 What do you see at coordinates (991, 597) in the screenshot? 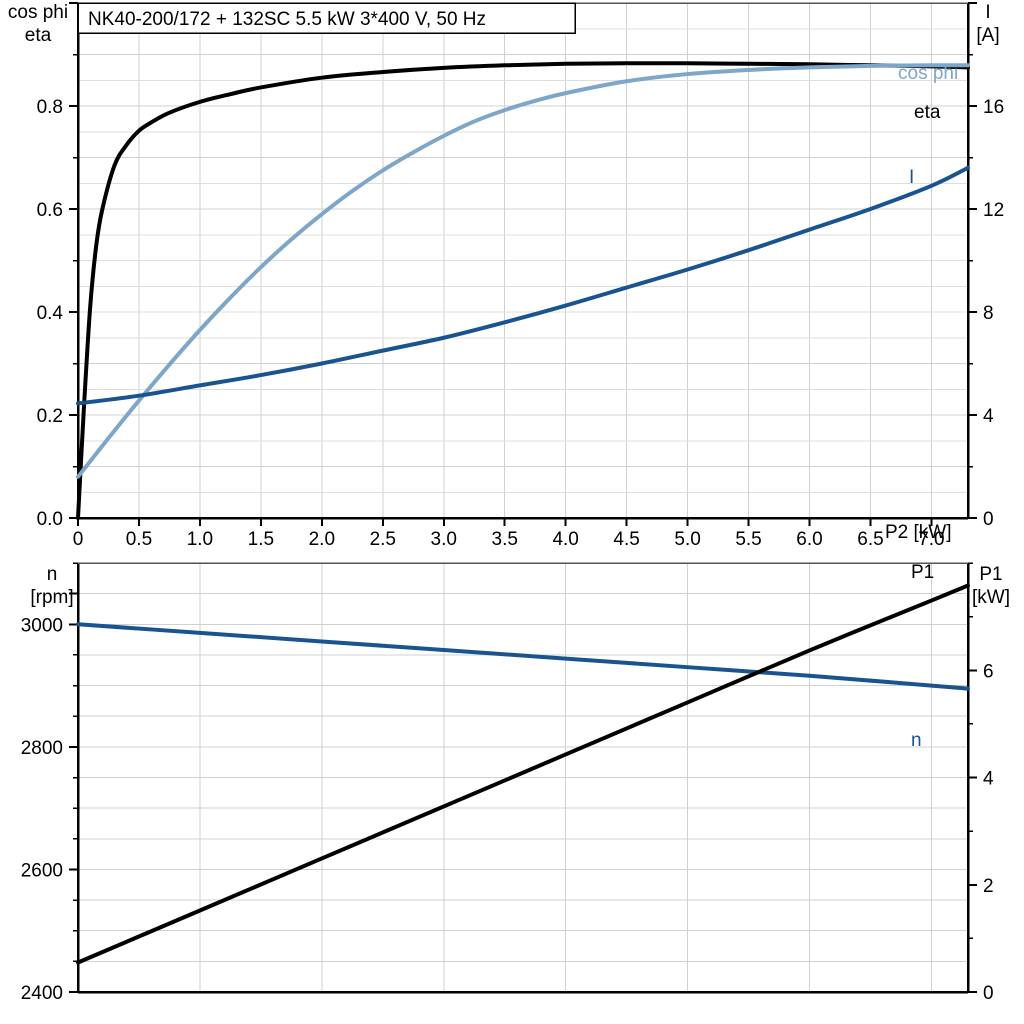
I see `bottom-right-axis-label-2: [kW]` at bounding box center [991, 597].